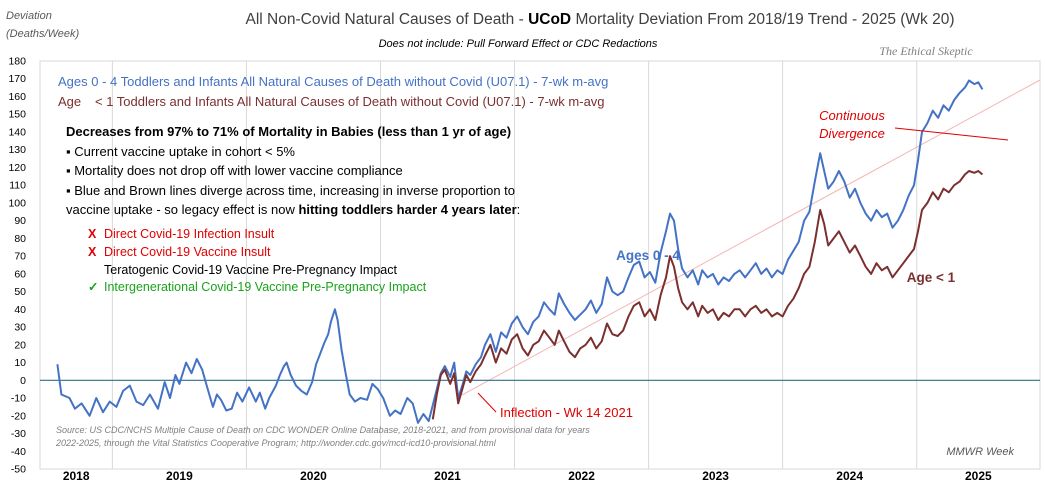 The image size is (1045, 483). Describe the element at coordinates (17, 115) in the screenshot. I see `y-tick-label: 150` at that location.